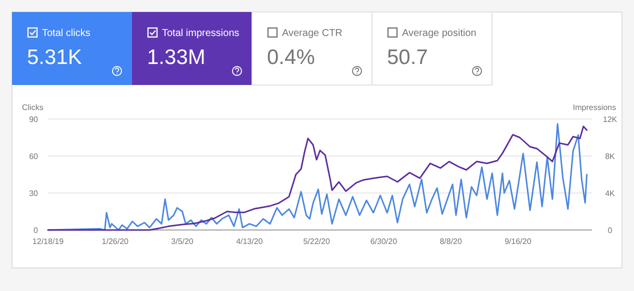 The height and width of the screenshot is (291, 634). What do you see at coordinates (594, 107) in the screenshot?
I see `y2-axis-title: Impressions` at bounding box center [594, 107].